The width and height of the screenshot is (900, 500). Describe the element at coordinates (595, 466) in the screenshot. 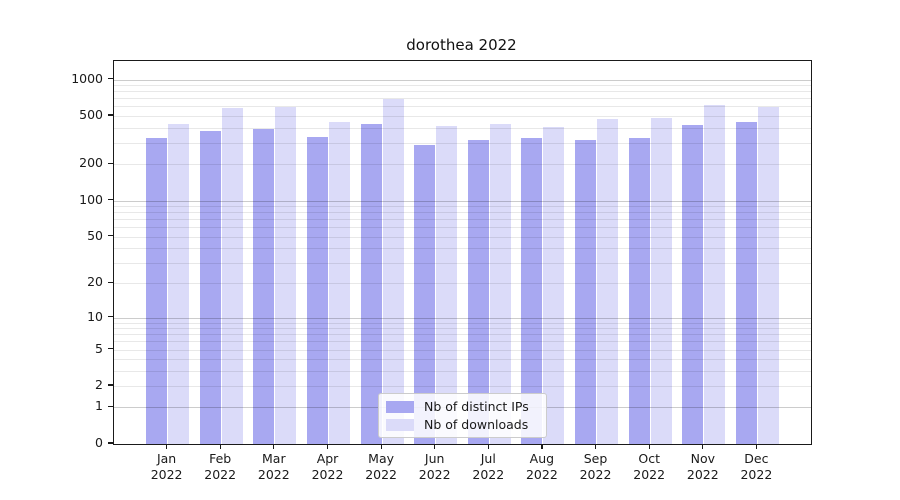

I see `x-tick-label-sep: Sep 2022` at that location.